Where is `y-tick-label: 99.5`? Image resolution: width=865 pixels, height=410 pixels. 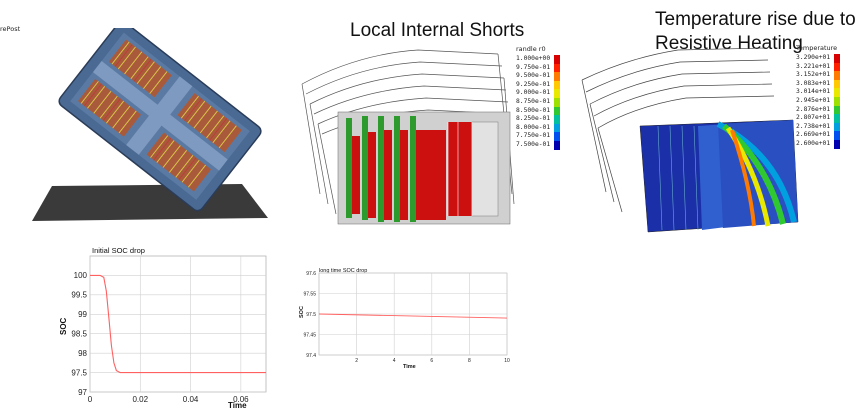 y-tick-label: 99.5 is located at coordinates (79, 295).